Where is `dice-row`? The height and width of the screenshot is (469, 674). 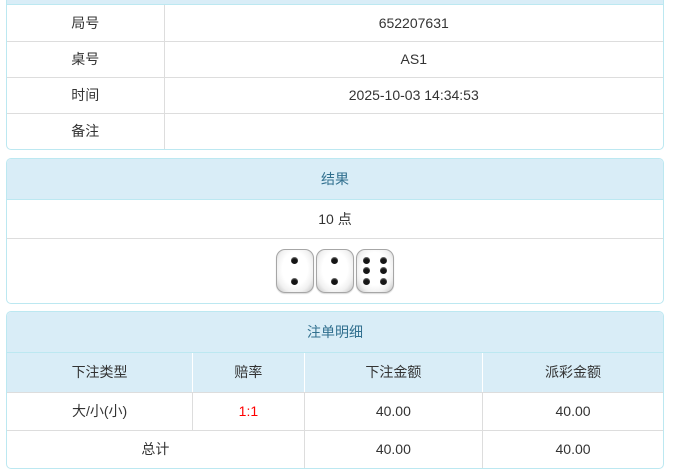 dice-row is located at coordinates (335, 271).